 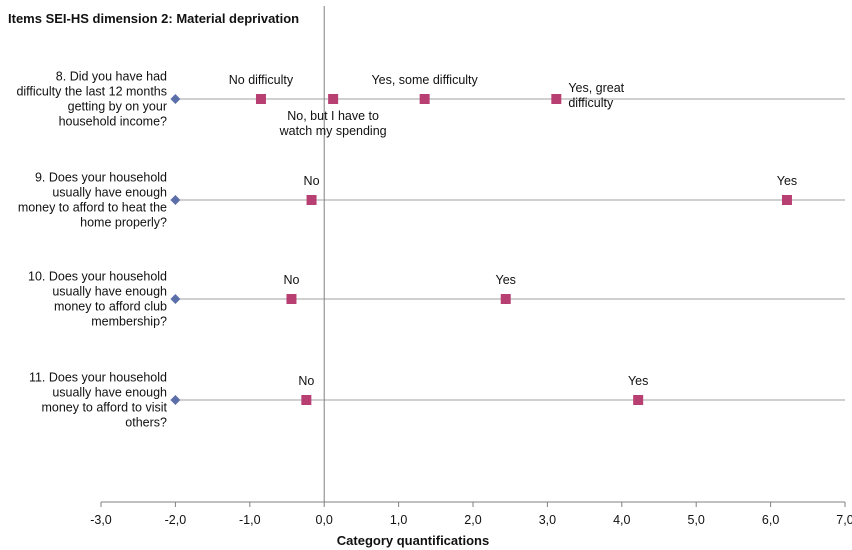 I want to click on category-label: Yes, great difficulty, so click(x=596, y=95).